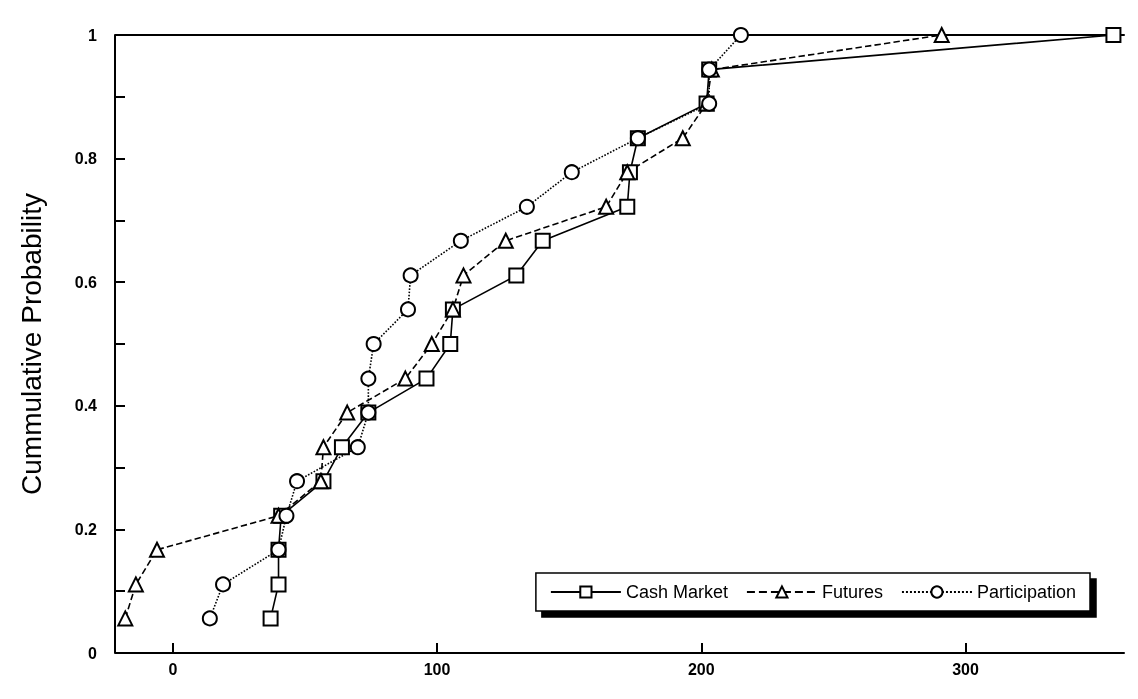 The width and height of the screenshot is (1138, 699). Describe the element at coordinates (676, 592) in the screenshot. I see `legend-label: Cash Market` at that location.